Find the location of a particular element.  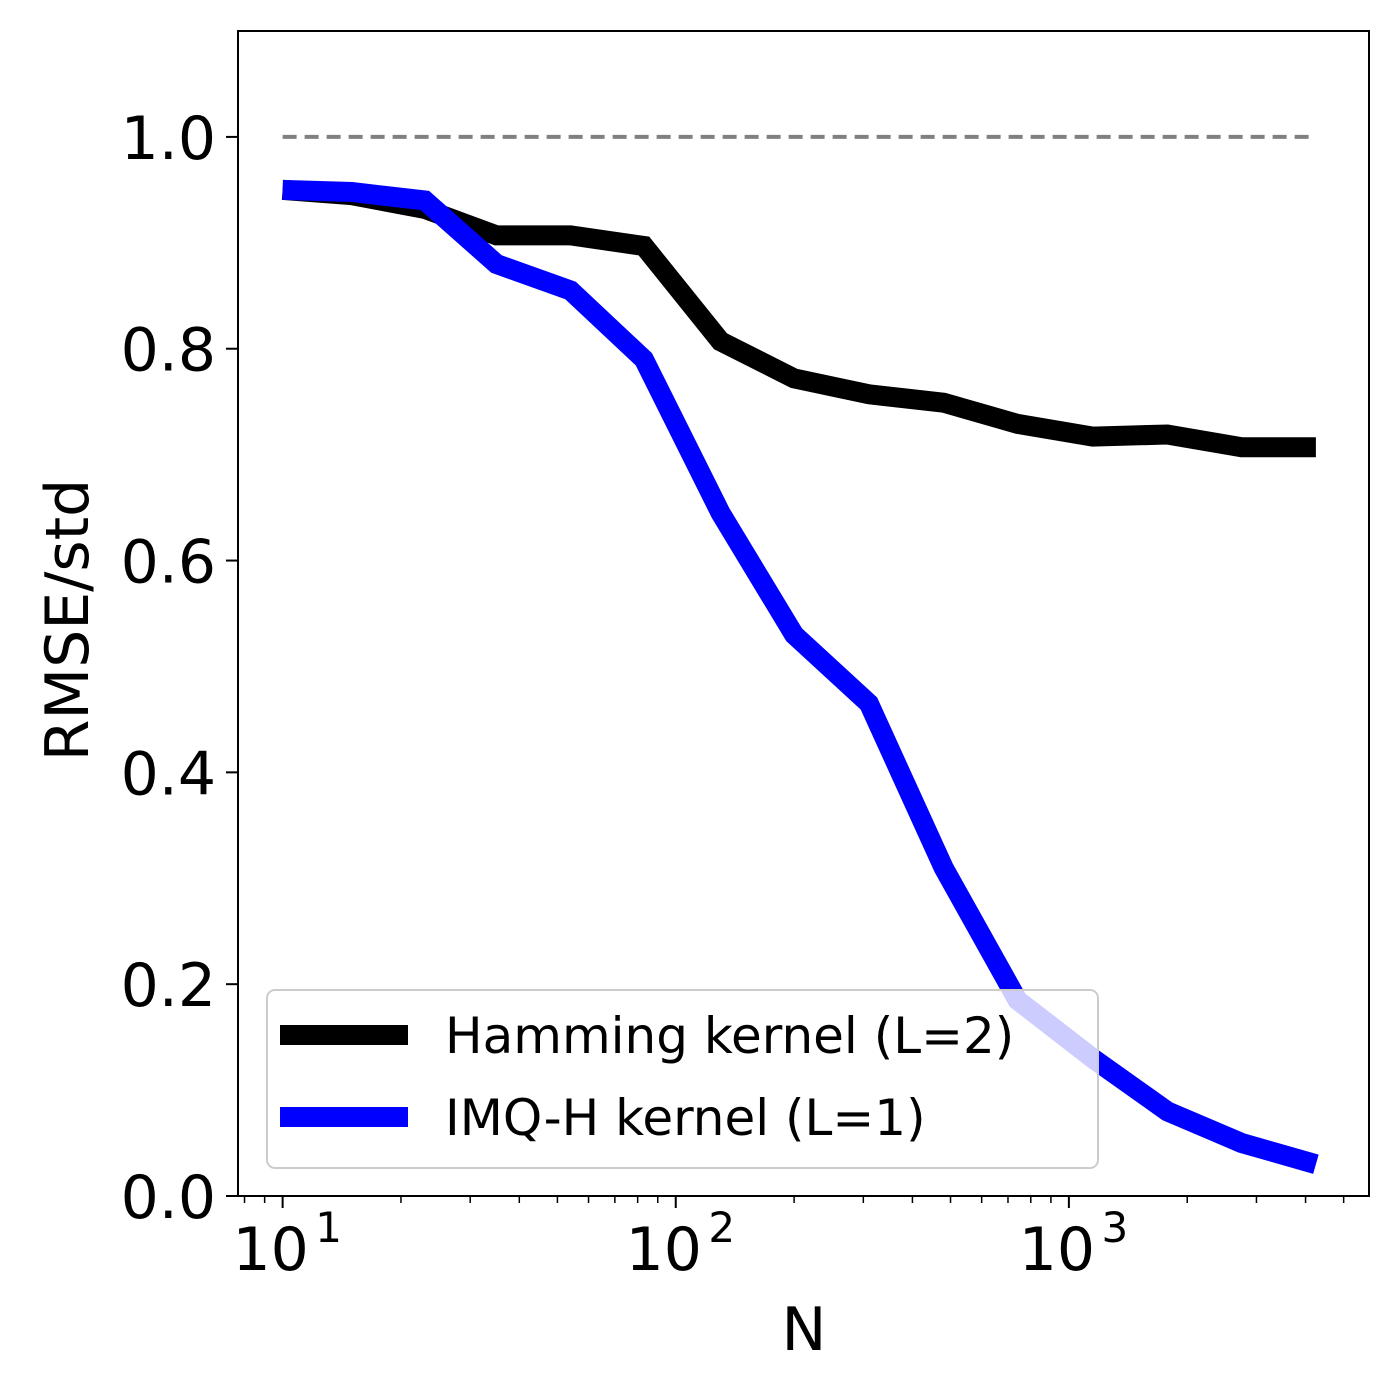

y-tick-label: 0.2 is located at coordinates (168, 986).